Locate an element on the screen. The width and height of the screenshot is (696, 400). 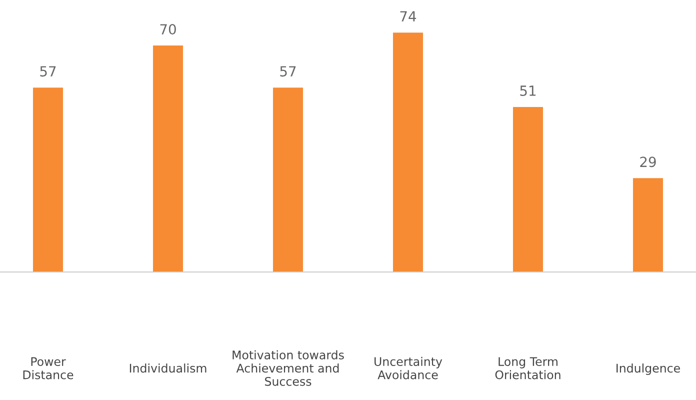
data-label: 51 is located at coordinates (528, 91).